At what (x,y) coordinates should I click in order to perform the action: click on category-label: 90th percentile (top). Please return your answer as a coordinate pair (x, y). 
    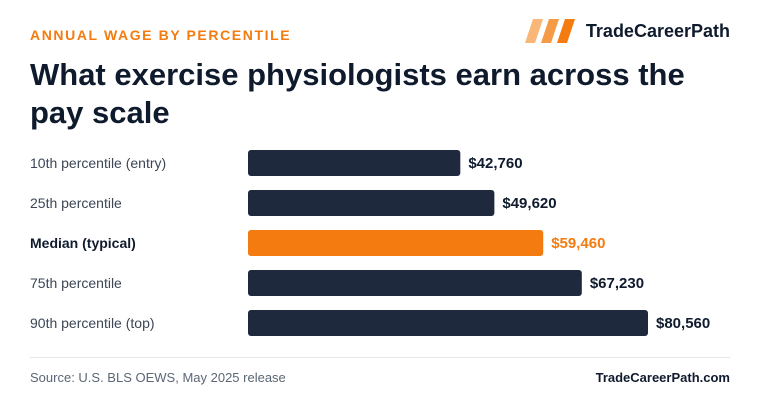
    Looking at the image, I should click on (92, 323).